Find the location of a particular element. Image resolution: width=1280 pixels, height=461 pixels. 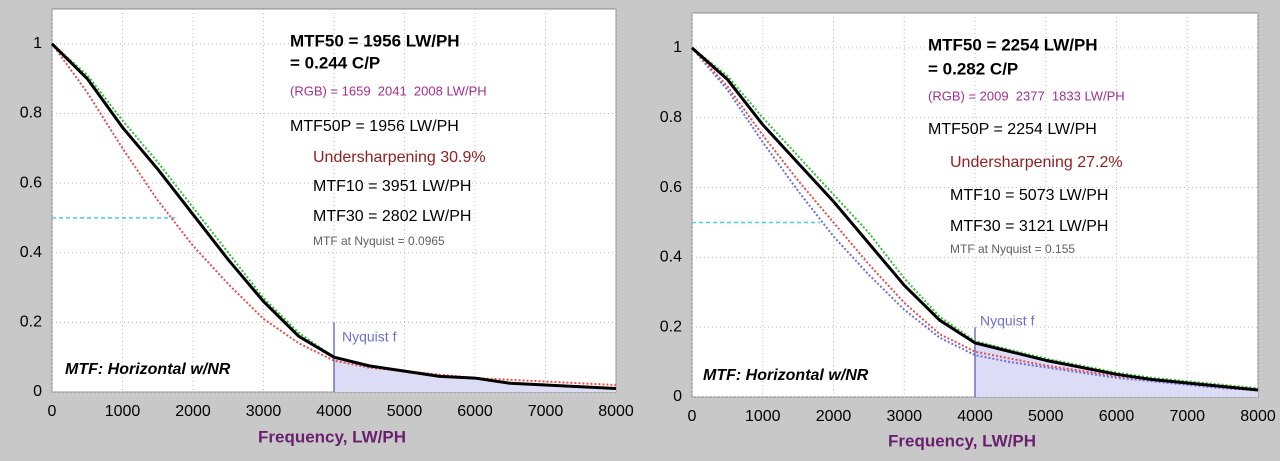

annotation: Undersharpening 27.2% is located at coordinates (1036, 162).